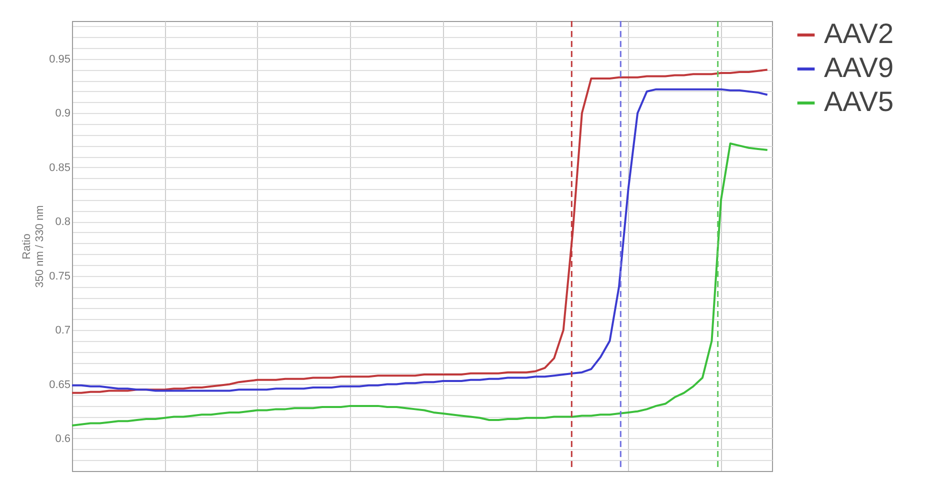 The width and height of the screenshot is (940, 495). I want to click on y-tick-label: 0.95, so click(59, 59).